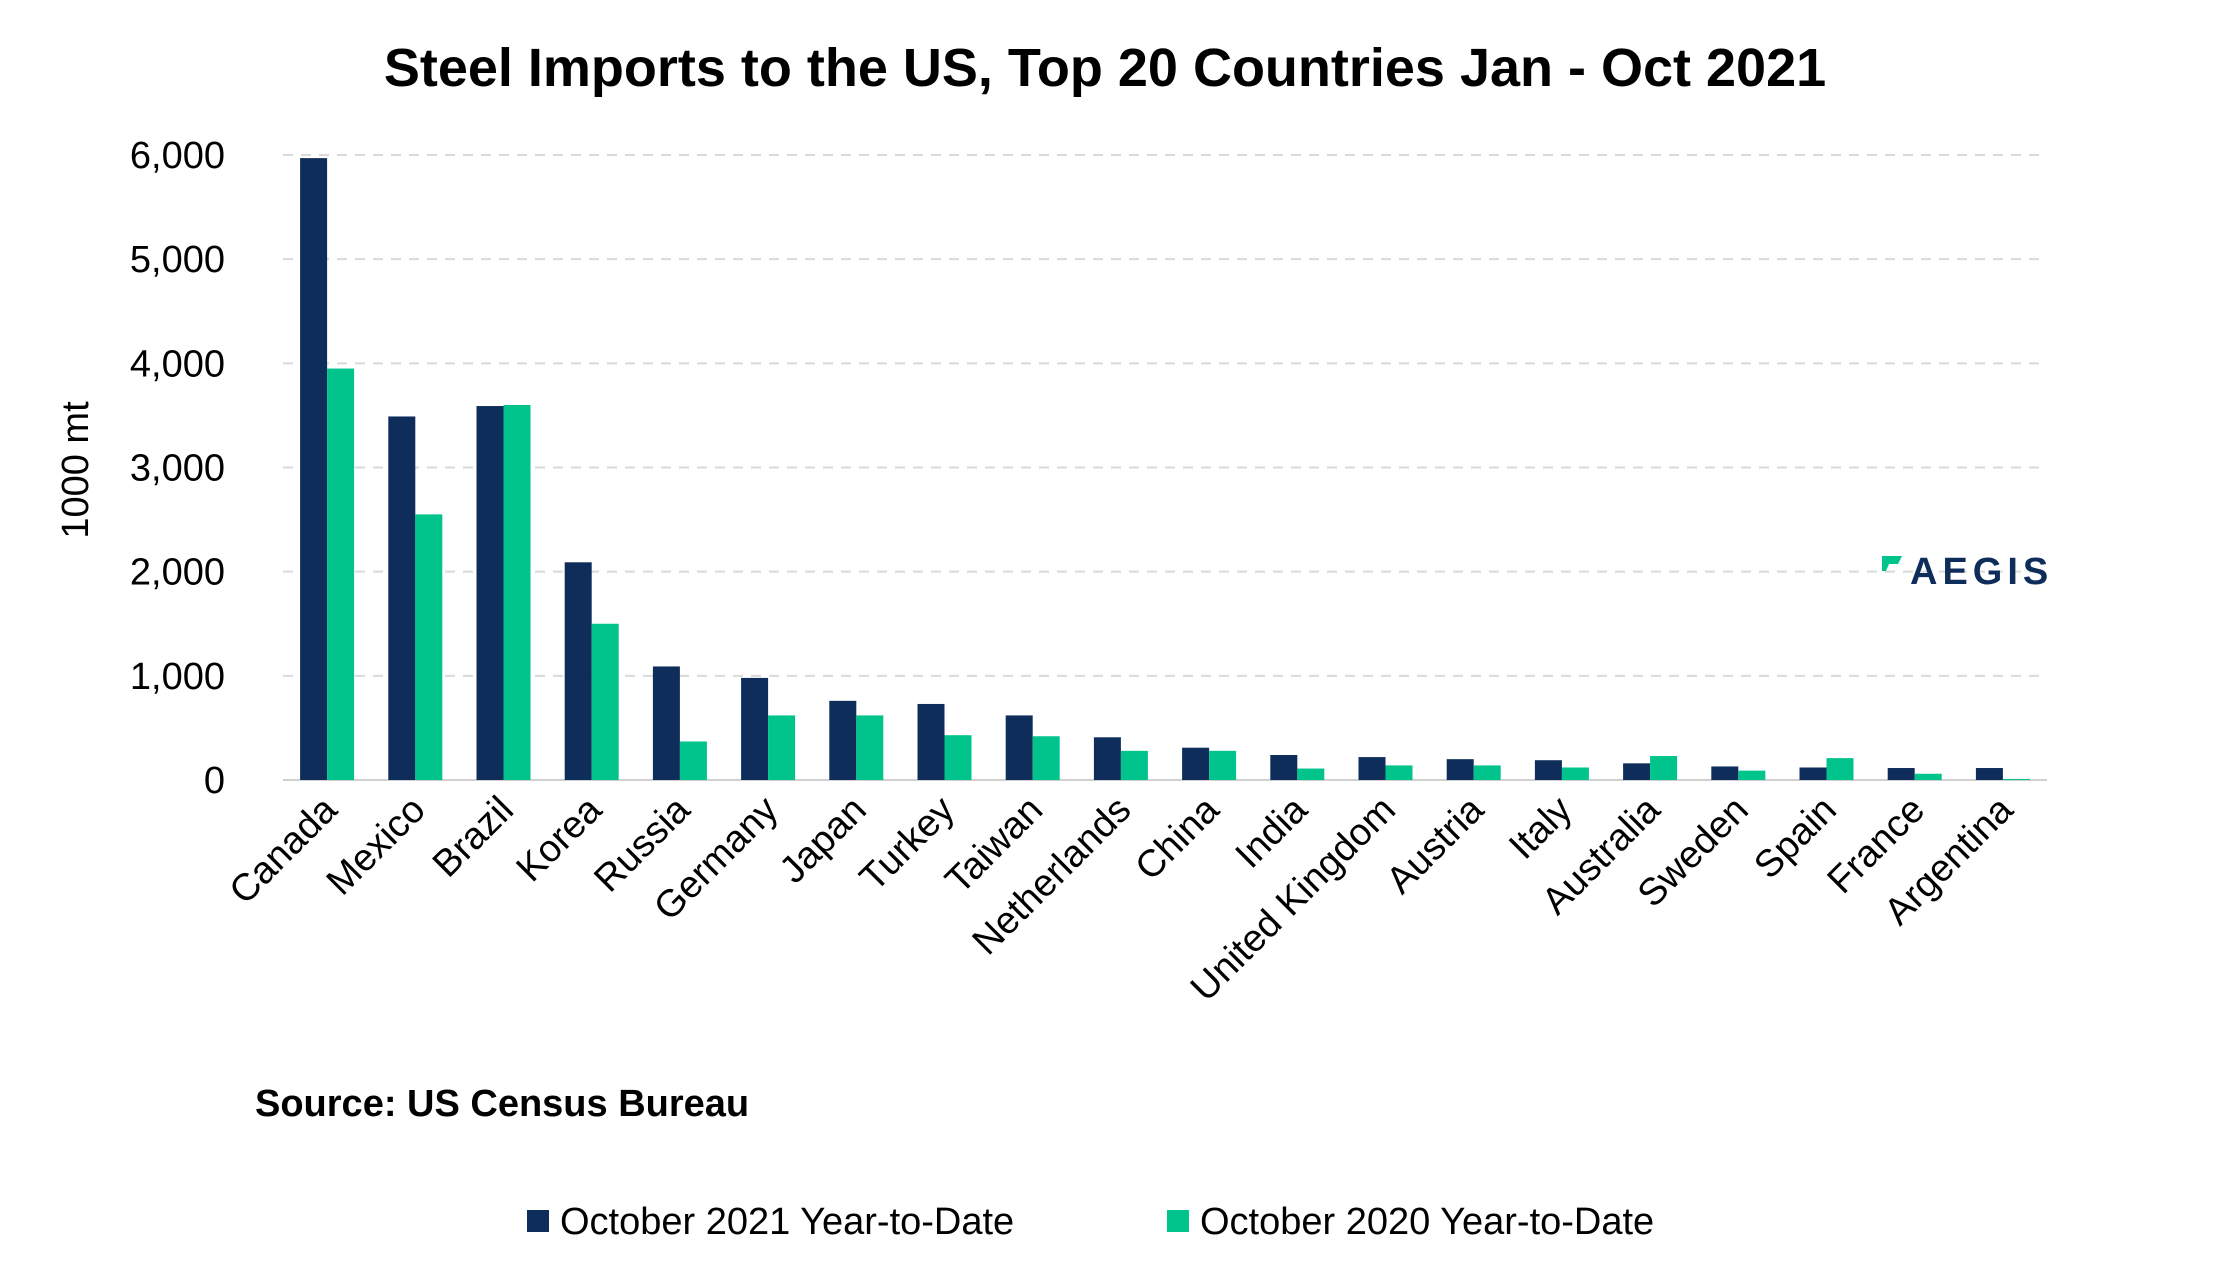  What do you see at coordinates (538, 1221) in the screenshot?
I see `legend-swatch-2021` at bounding box center [538, 1221].